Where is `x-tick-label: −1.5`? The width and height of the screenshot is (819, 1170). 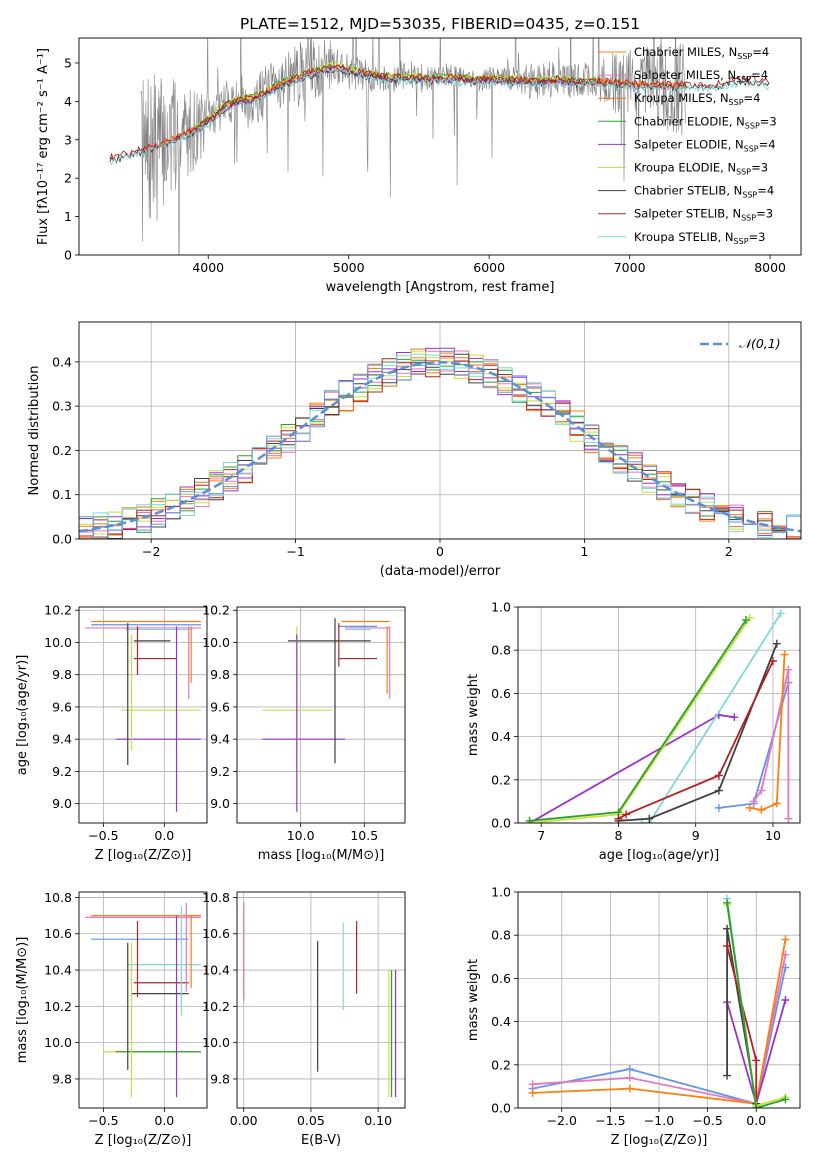
x-tick-label: −1.5 is located at coordinates (610, 1120).